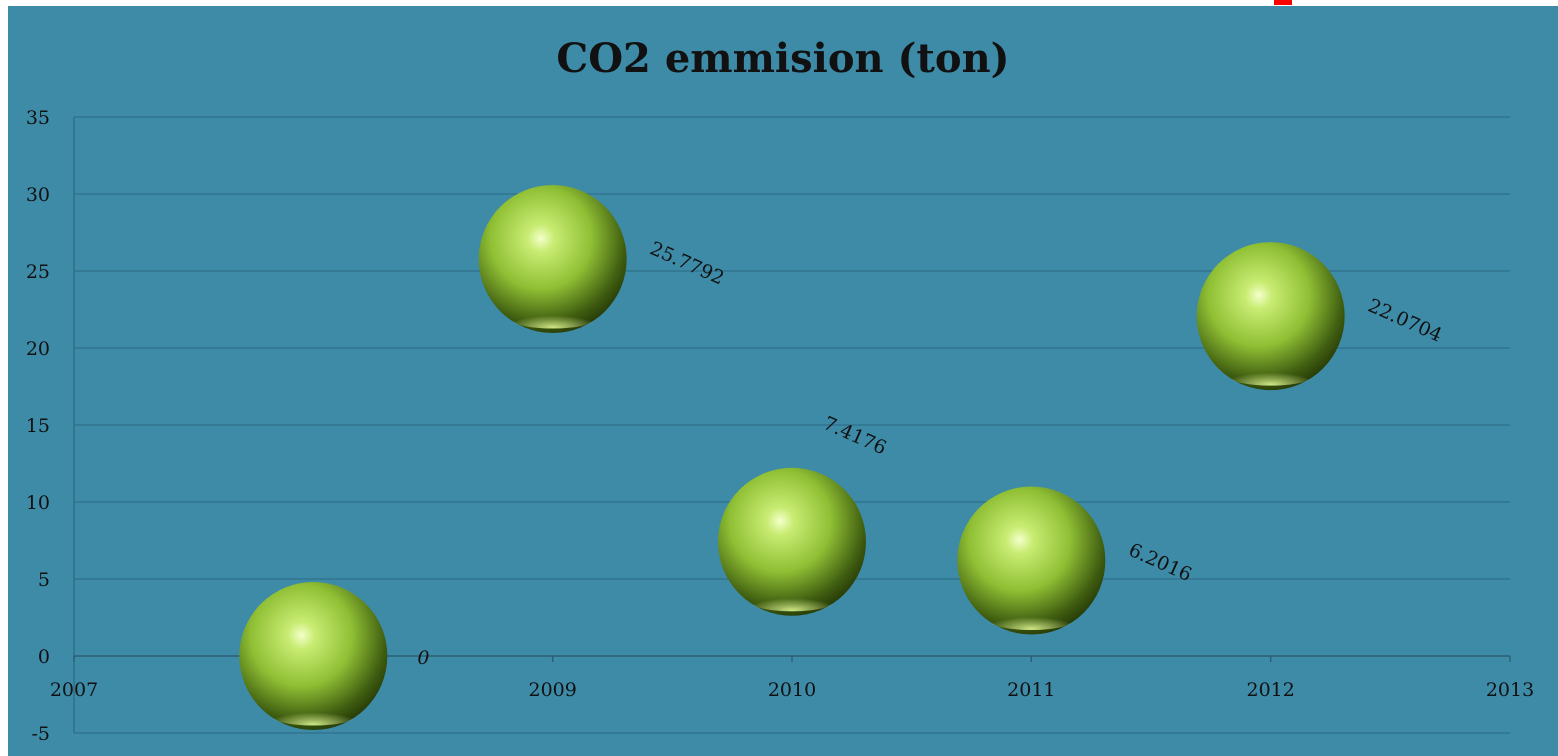  I want to click on x-tick-label: 2009, so click(552, 690).